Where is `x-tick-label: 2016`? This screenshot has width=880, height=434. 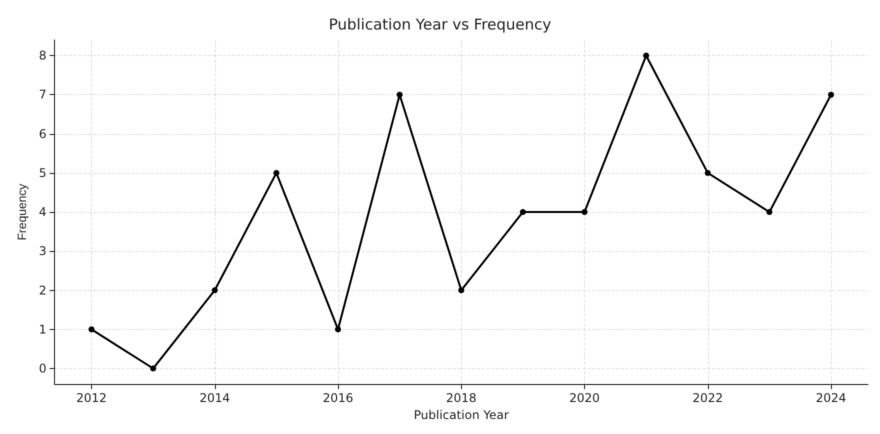
x-tick-label: 2016 is located at coordinates (338, 398).